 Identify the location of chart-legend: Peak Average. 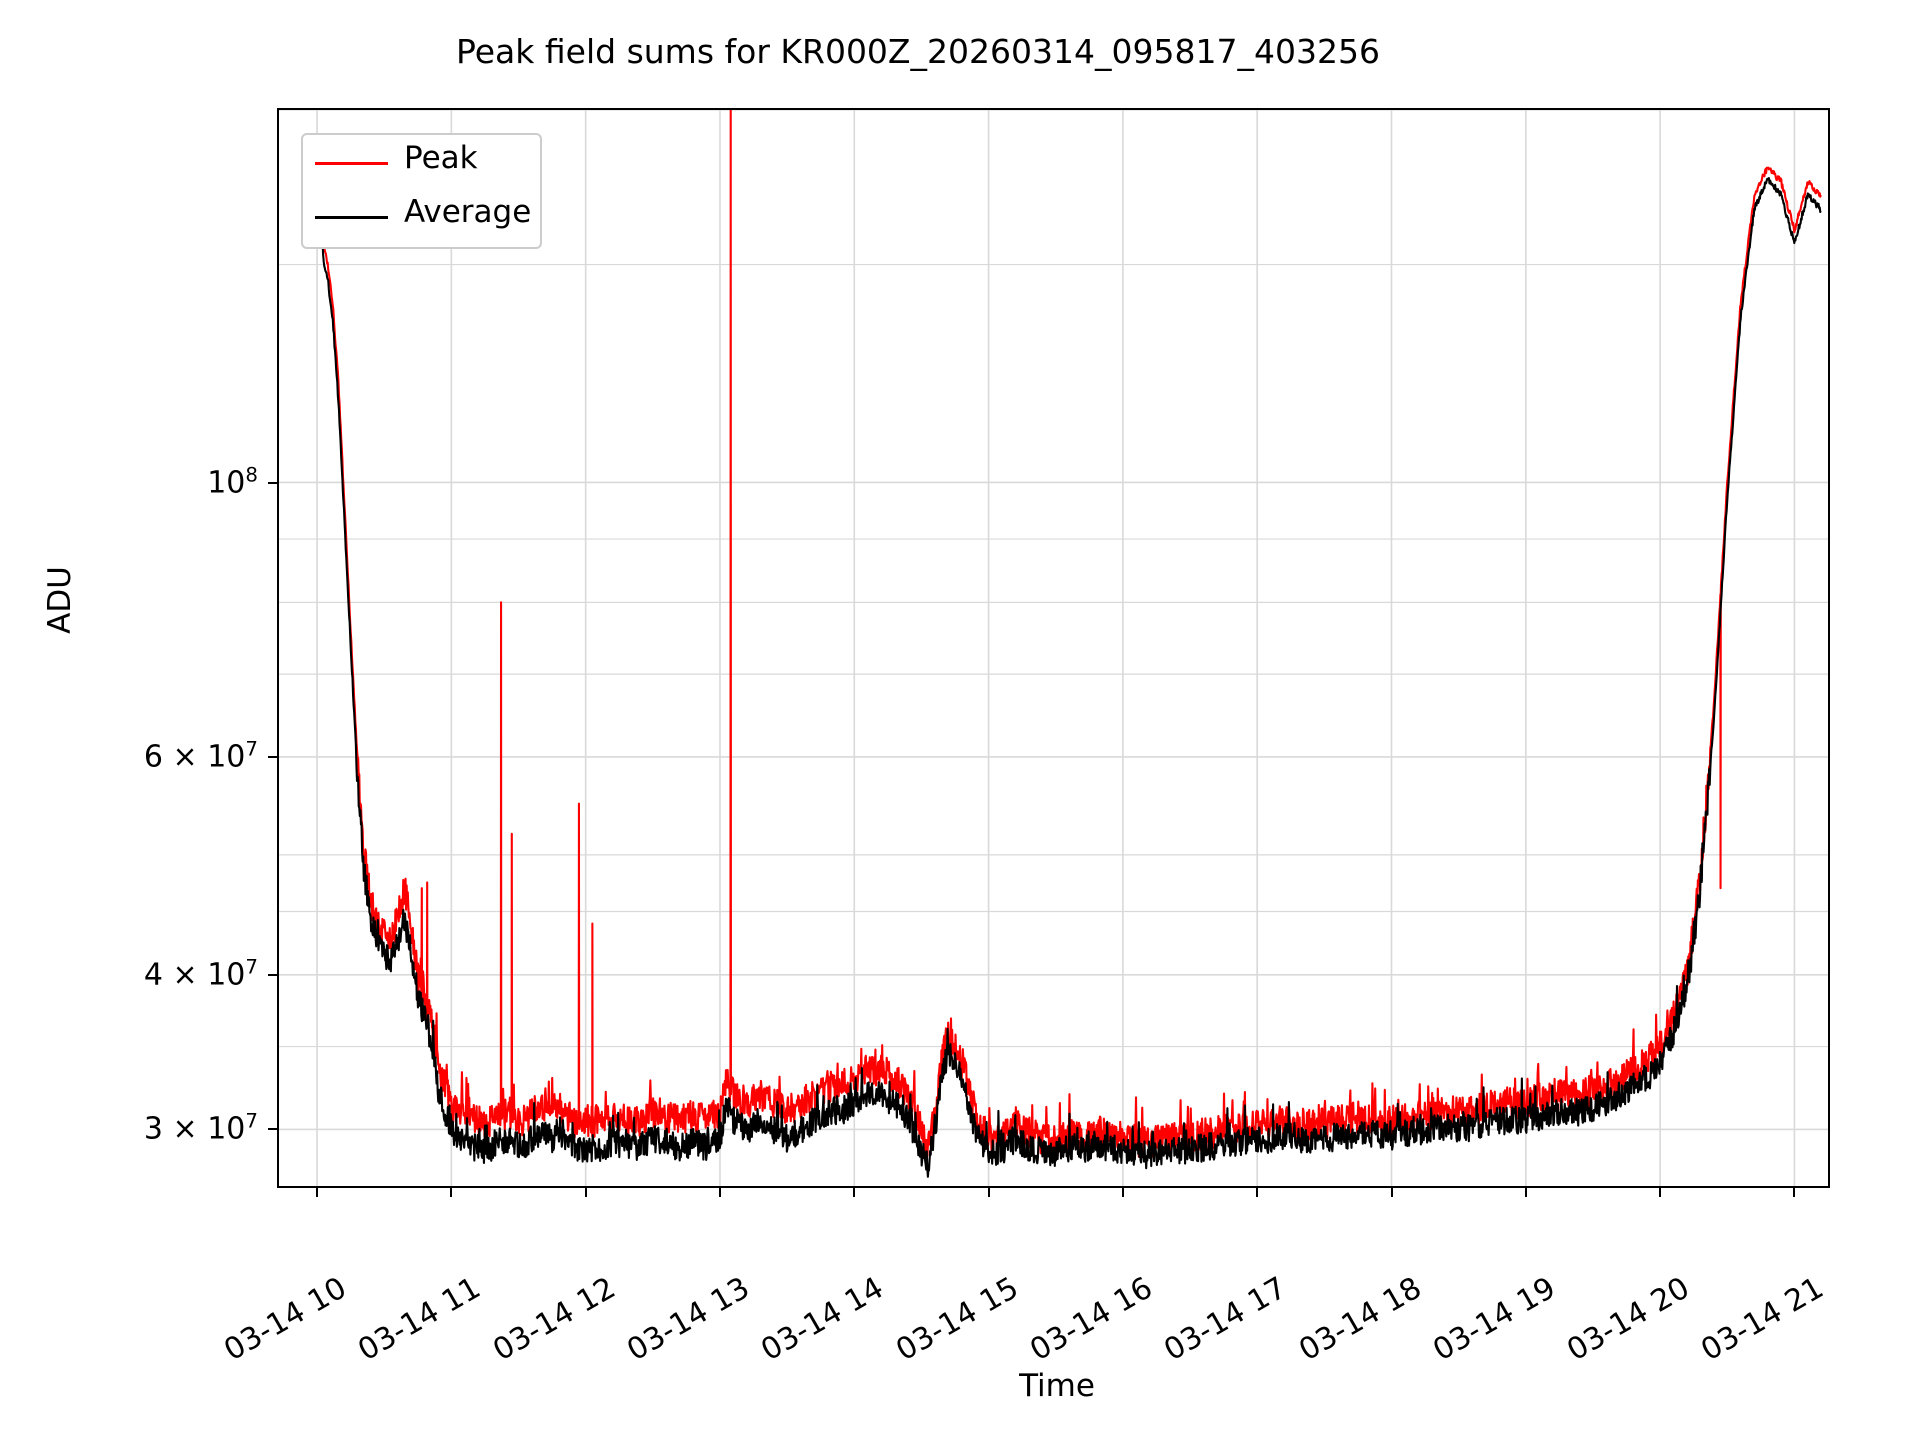
(421, 191).